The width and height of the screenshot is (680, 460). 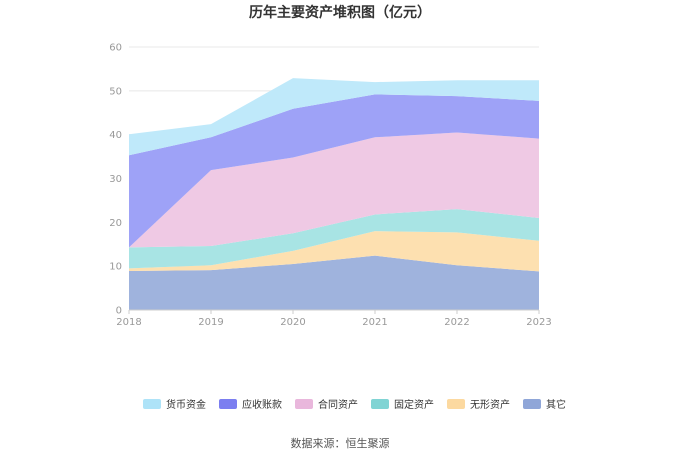 I want to click on legend-label: 无形资产, so click(x=490, y=404).